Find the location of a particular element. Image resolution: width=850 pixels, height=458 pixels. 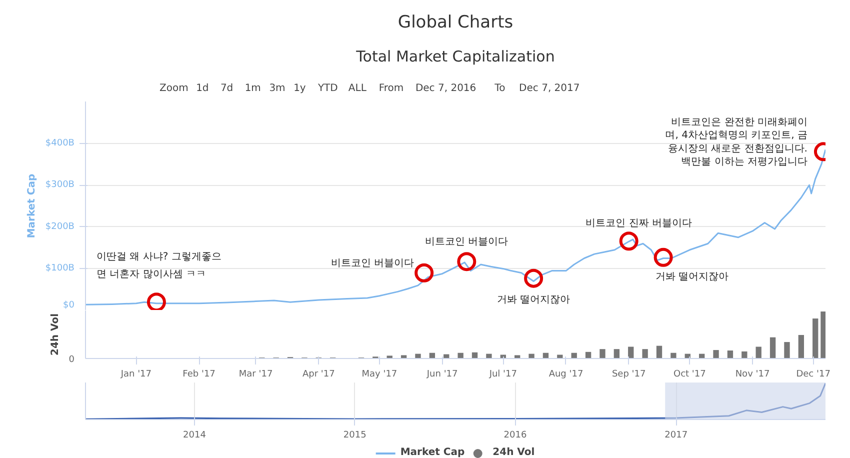

text: 1m is located at coordinates (252, 88).